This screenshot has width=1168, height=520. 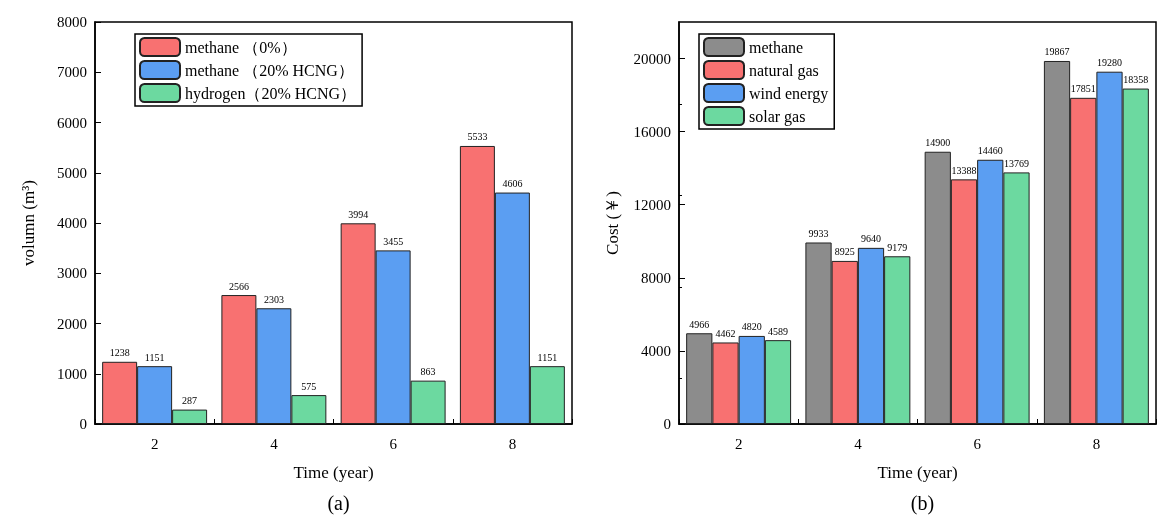 What do you see at coordinates (699, 324) in the screenshot?
I see `data-label: 4966` at bounding box center [699, 324].